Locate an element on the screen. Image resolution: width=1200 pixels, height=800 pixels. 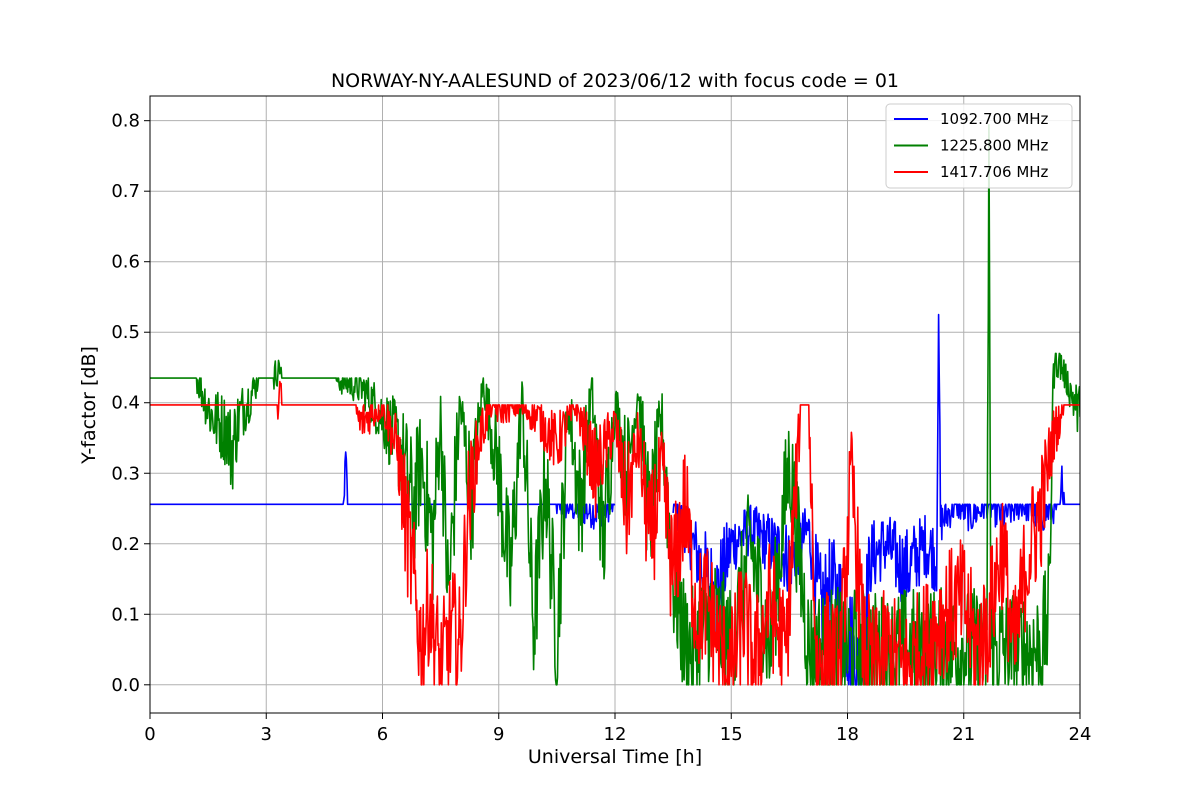
x-axis-label: Universal Time [h] is located at coordinates (615, 757).